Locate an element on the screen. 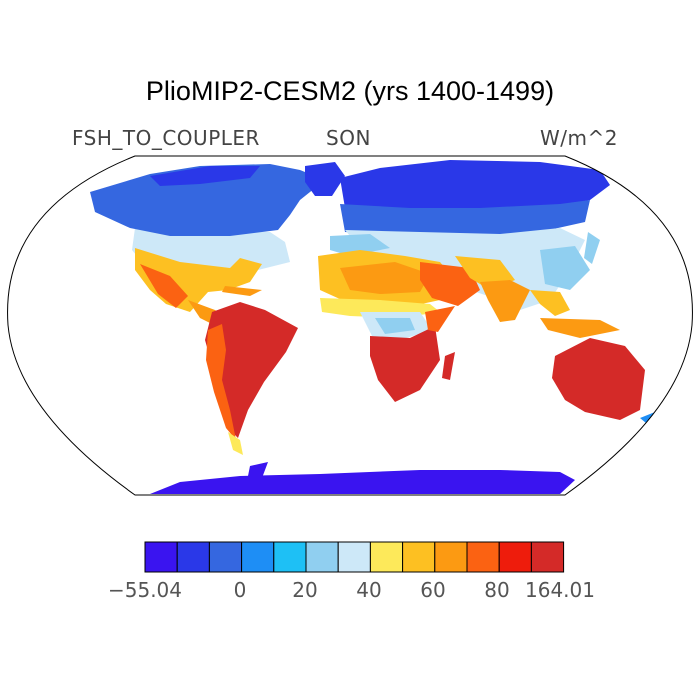  sahara-core is located at coordinates (385, 278).